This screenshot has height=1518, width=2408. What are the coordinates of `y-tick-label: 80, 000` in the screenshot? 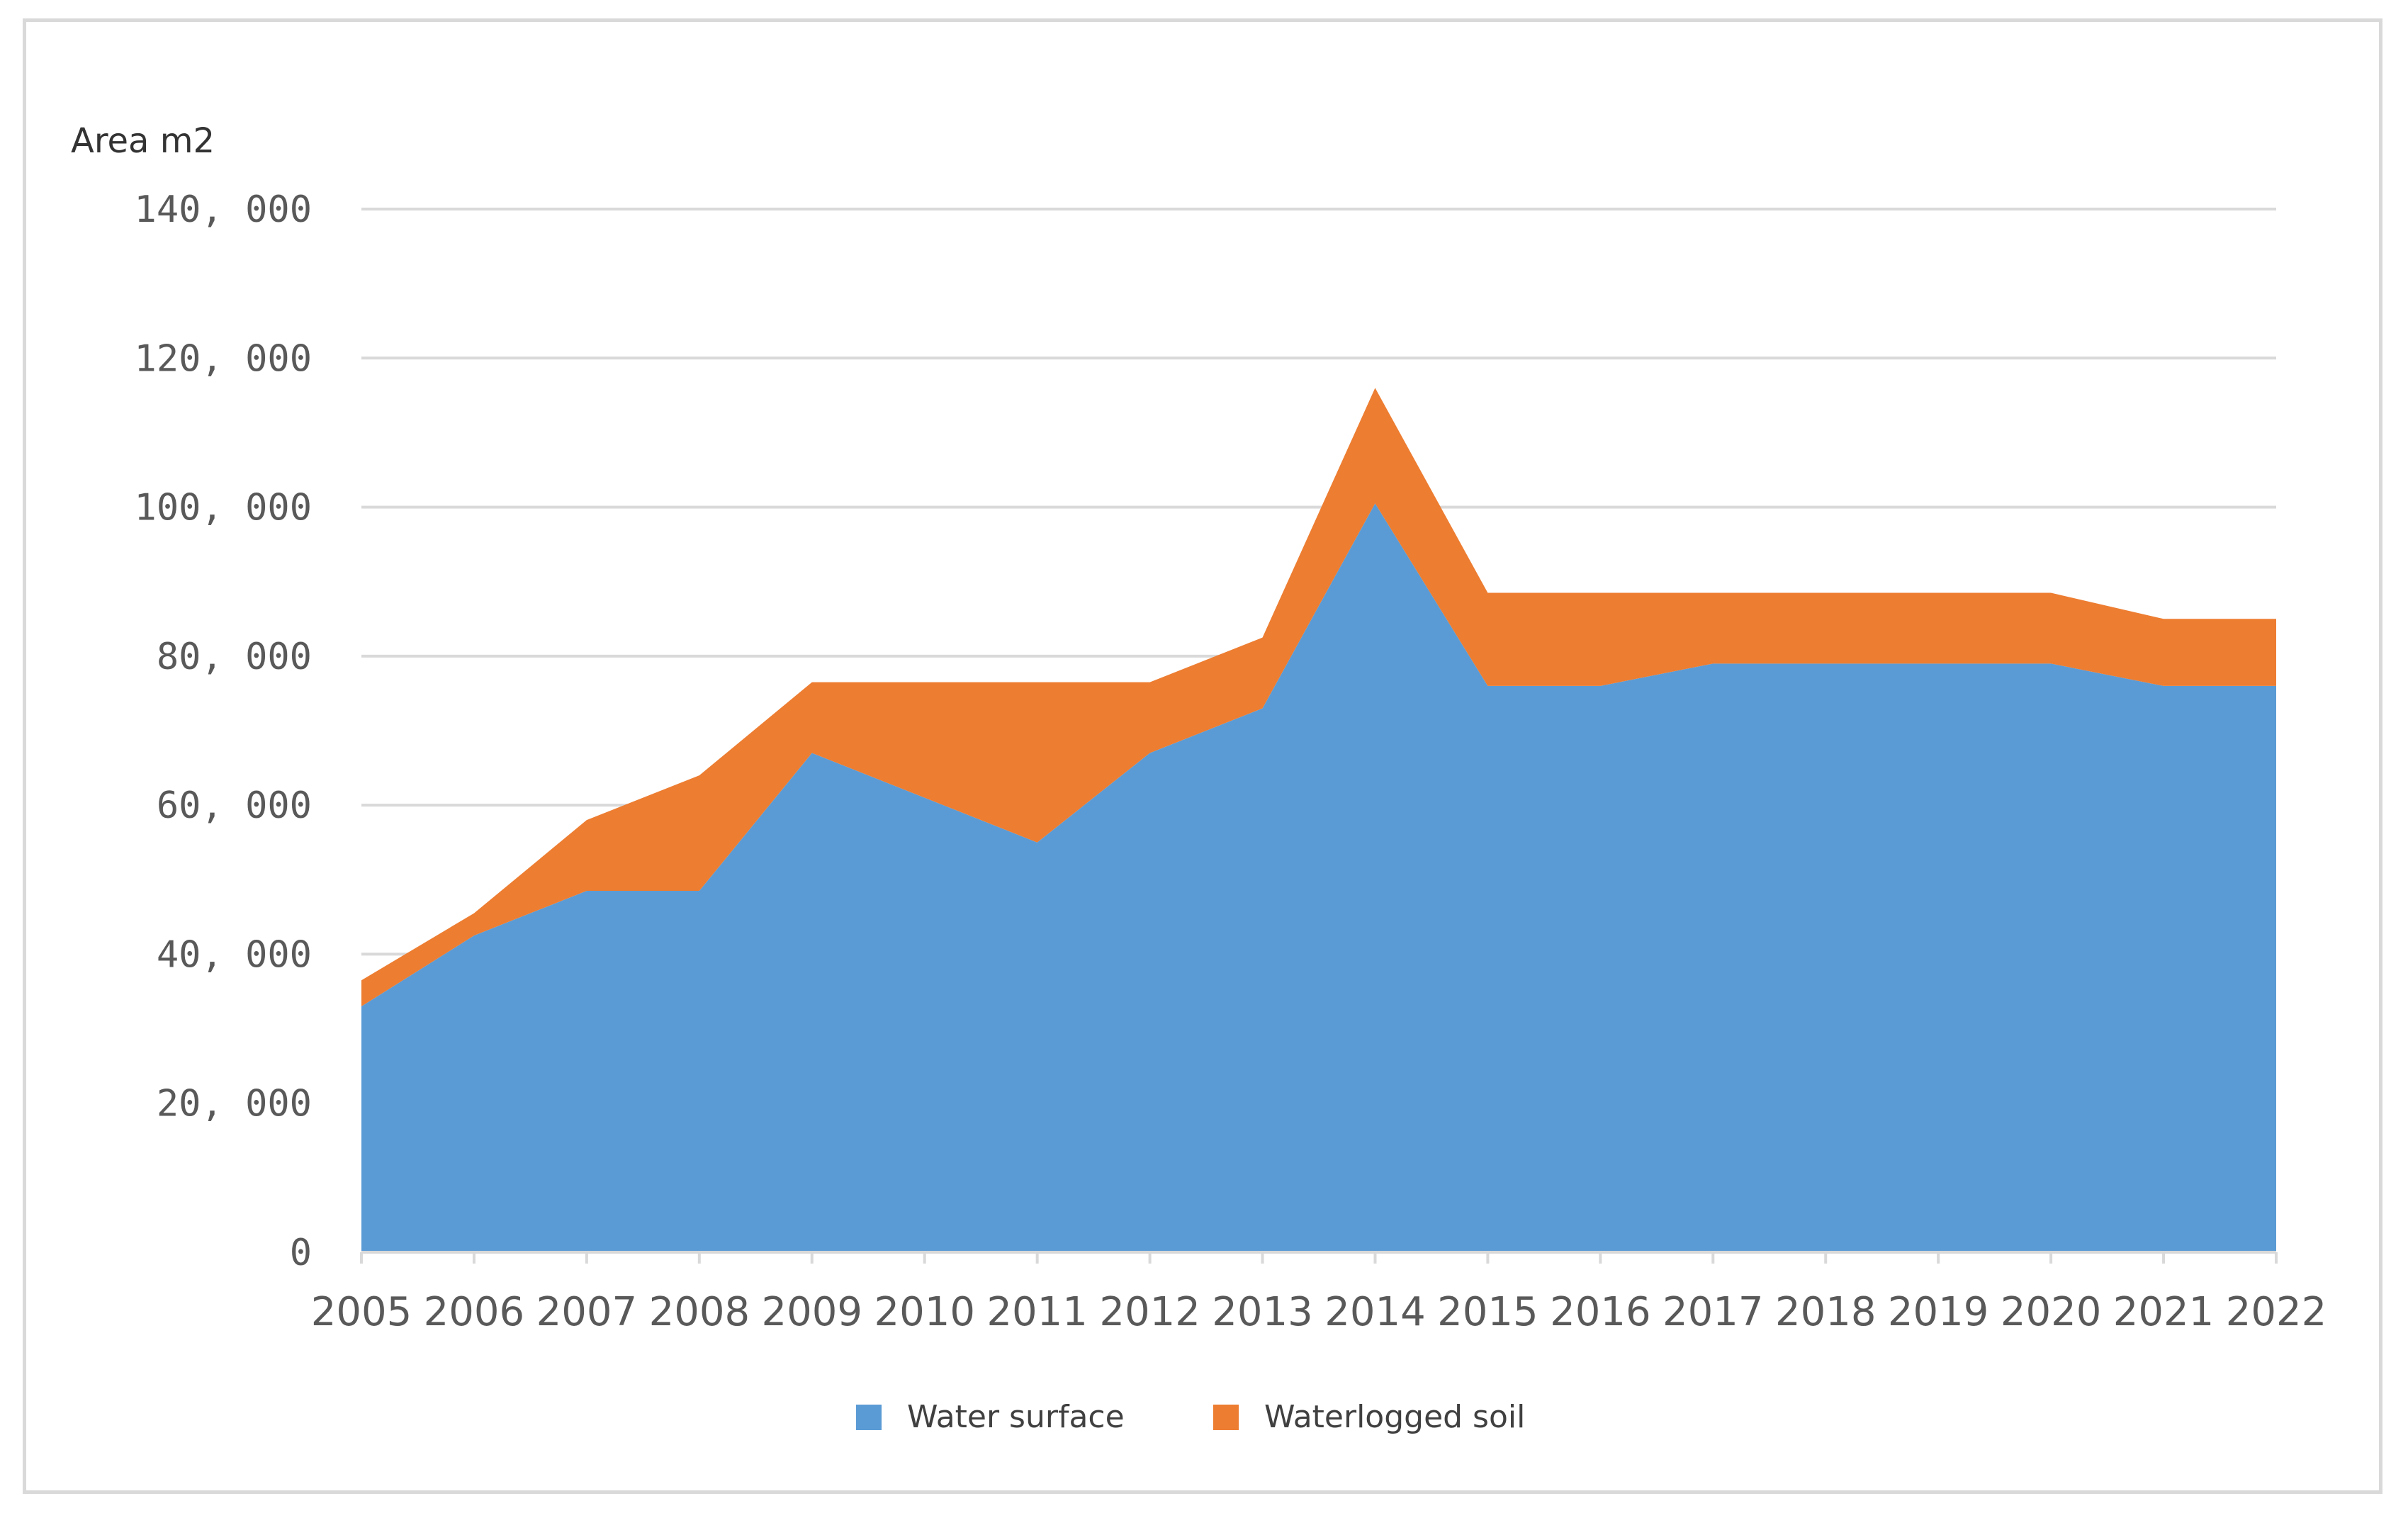 It's located at (234, 657).